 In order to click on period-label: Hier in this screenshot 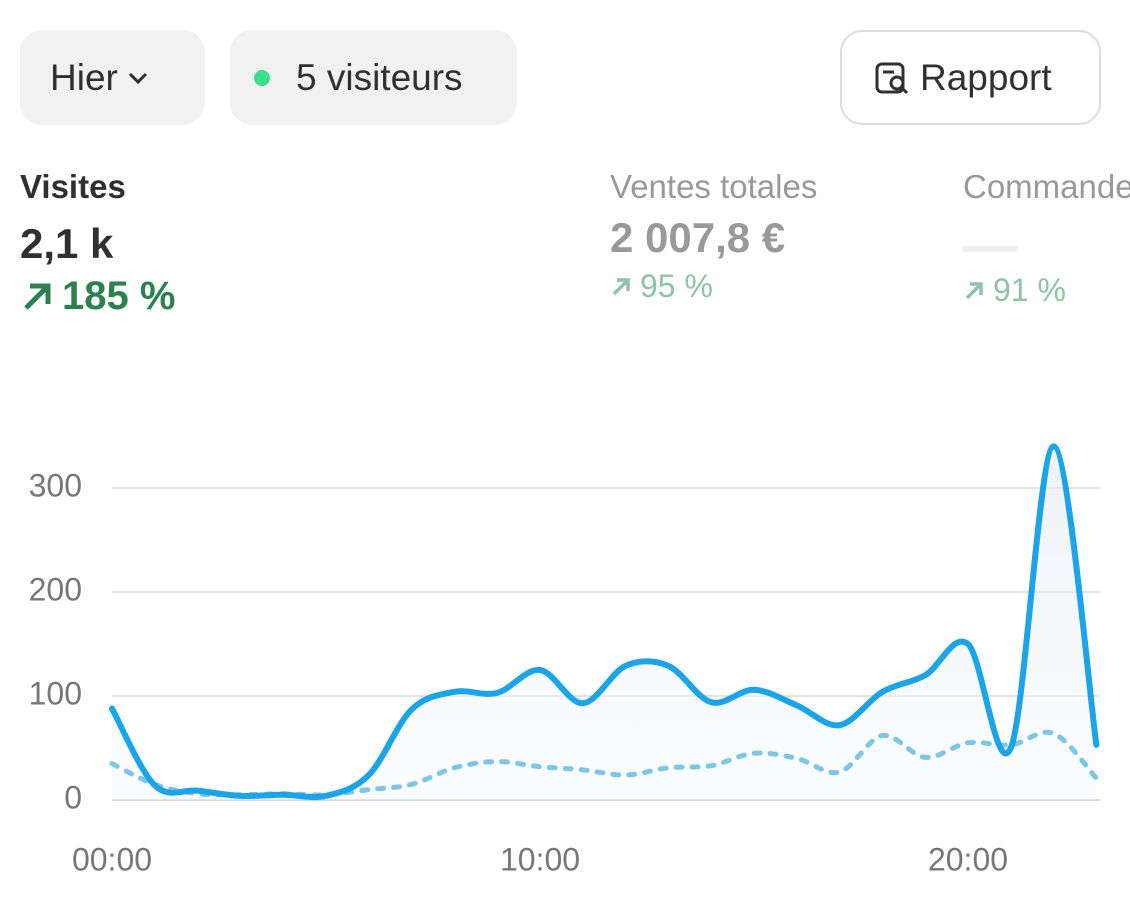, I will do `click(84, 77)`.